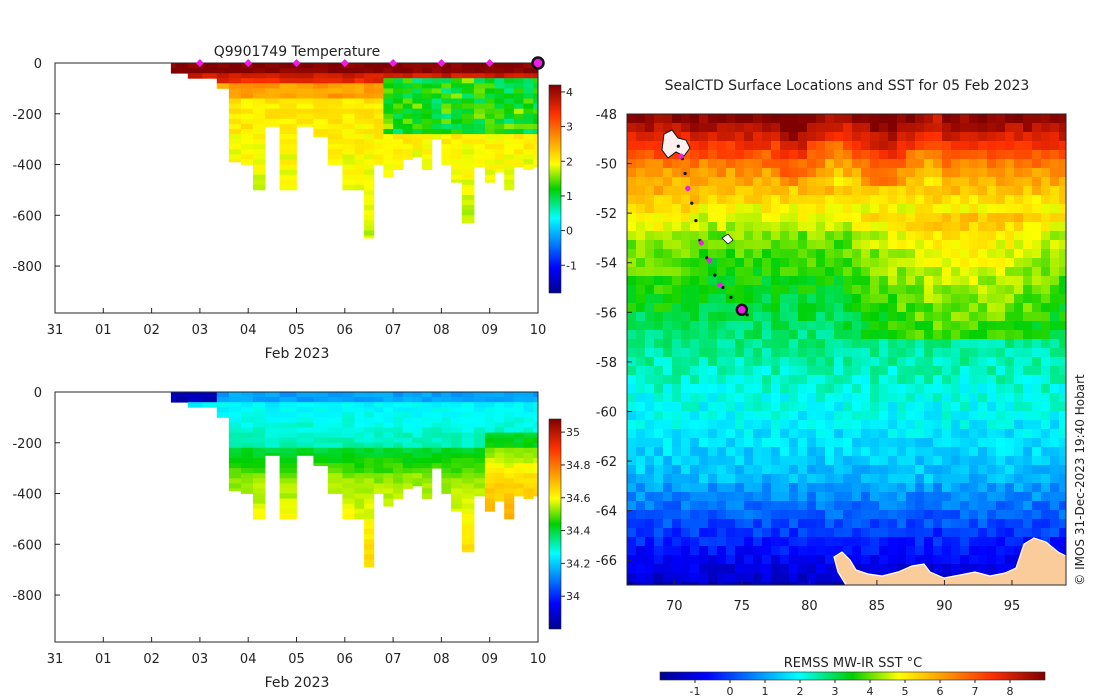 Image resolution: width=1100 pixels, height=700 pixels. What do you see at coordinates (489, 330) in the screenshot?
I see `x-tick-label: 09` at bounding box center [489, 330].